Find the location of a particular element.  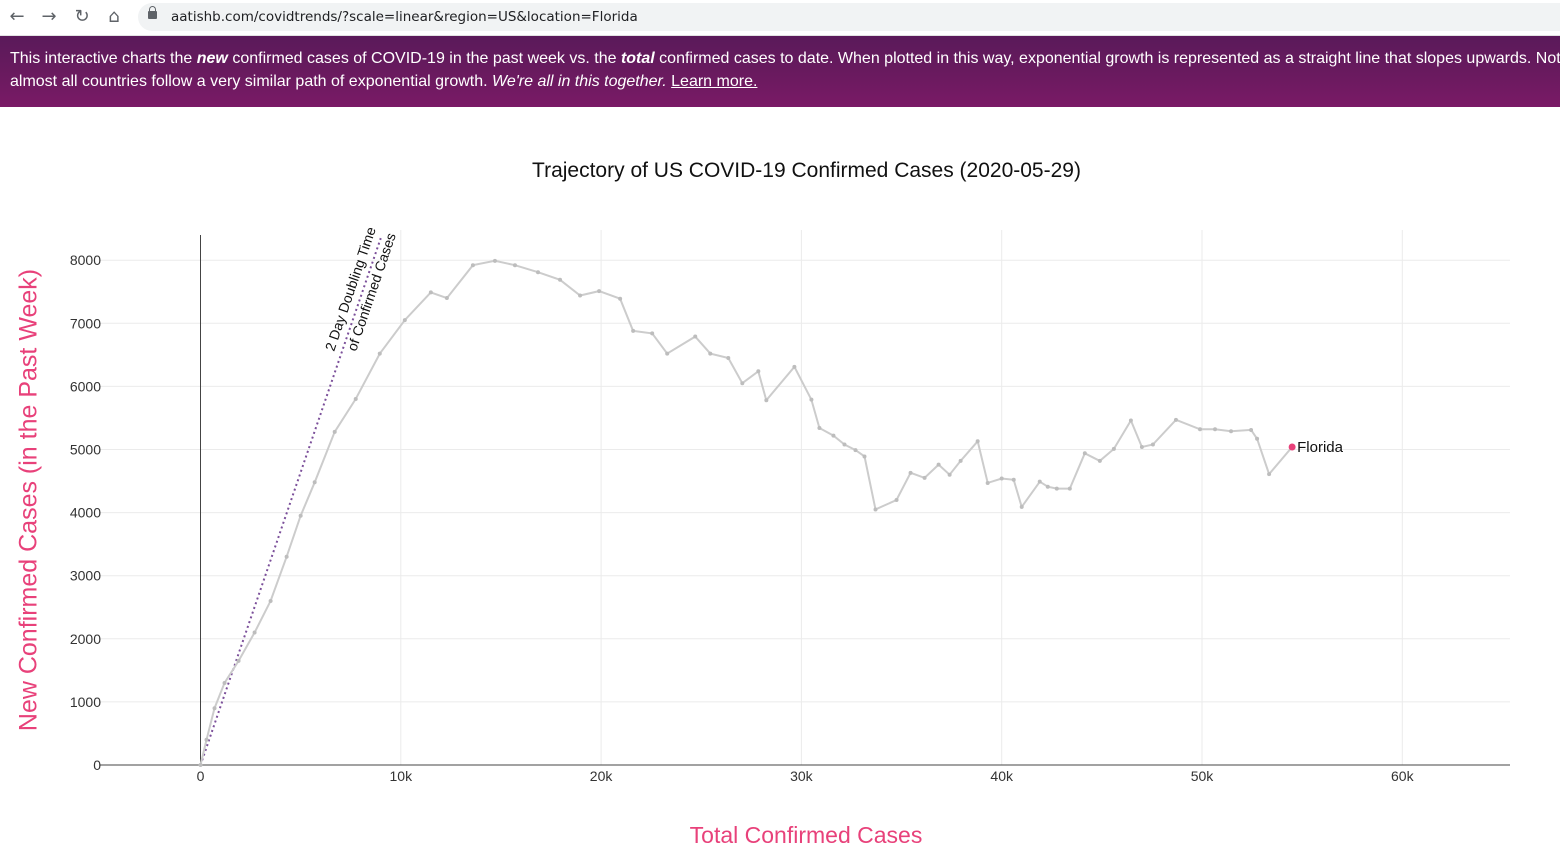

y-tick-label: 6000 is located at coordinates (85, 386).